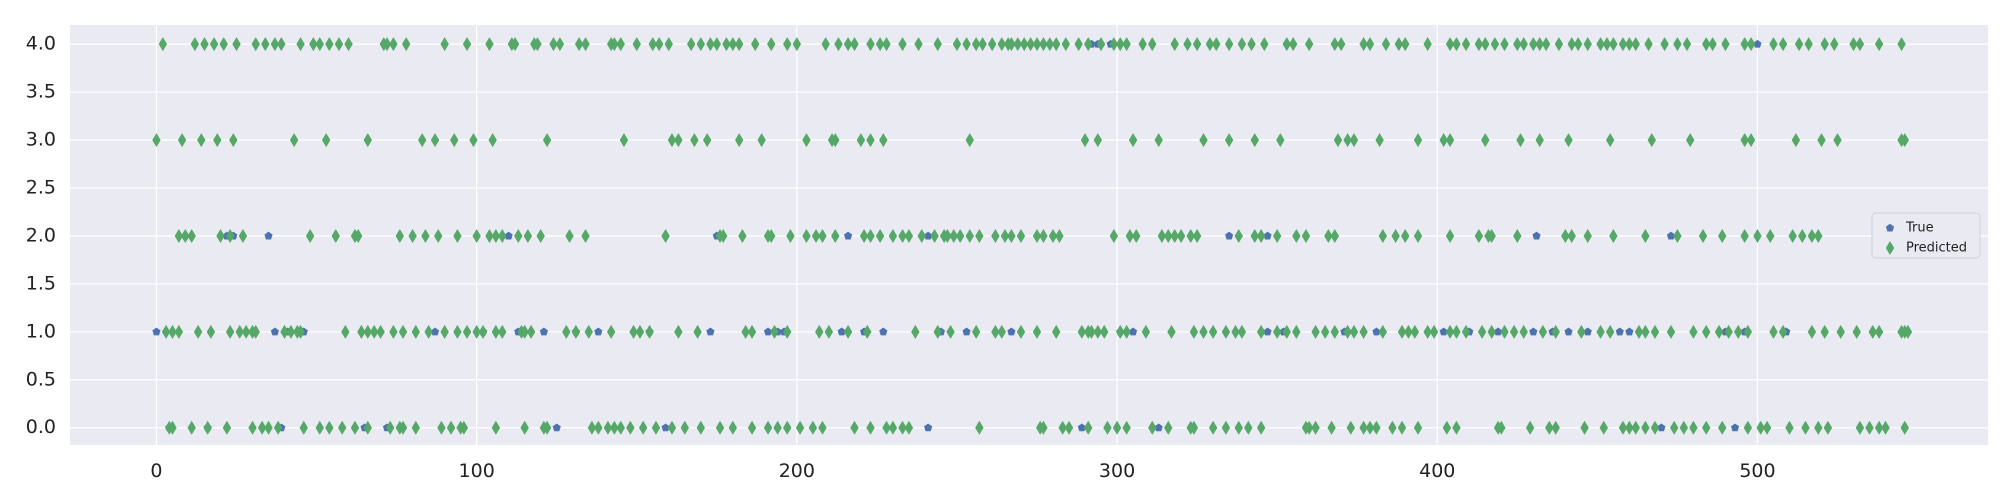  Describe the element at coordinates (41, 92) in the screenshot. I see `y-tick-label: 3.5` at that location.